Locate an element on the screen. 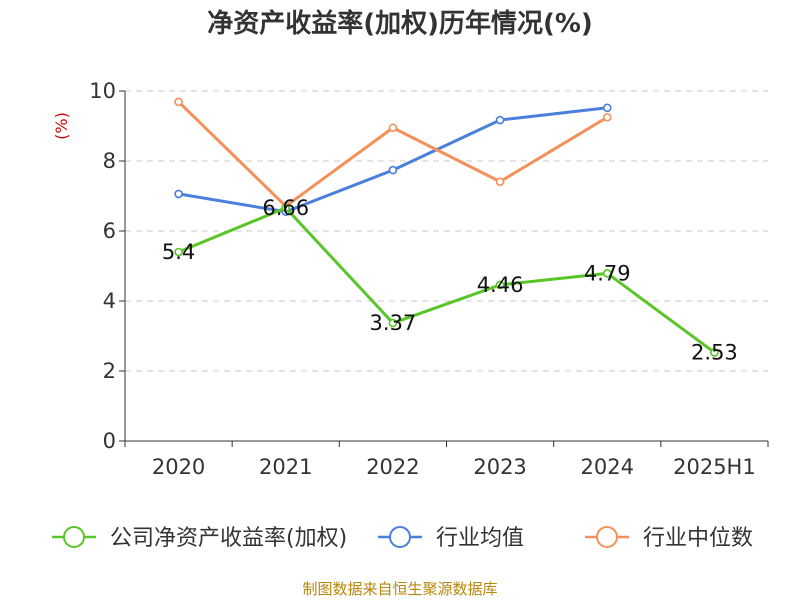 This screenshot has height=600, width=800. data-label-2: 3.37 is located at coordinates (393, 323).